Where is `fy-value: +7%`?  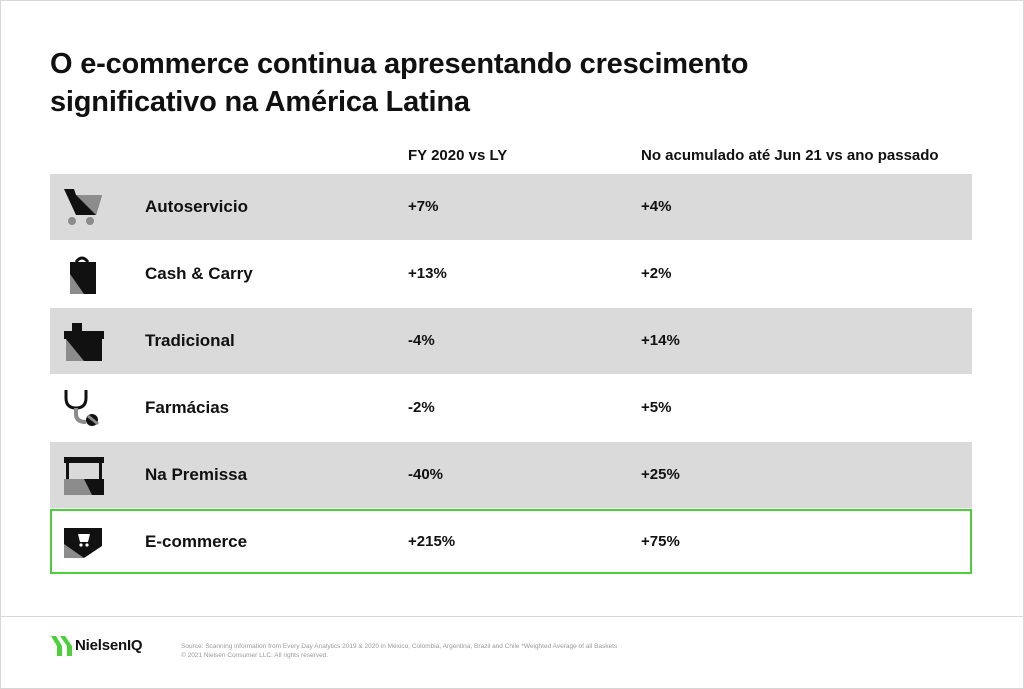 fy-value: +7% is located at coordinates (423, 206).